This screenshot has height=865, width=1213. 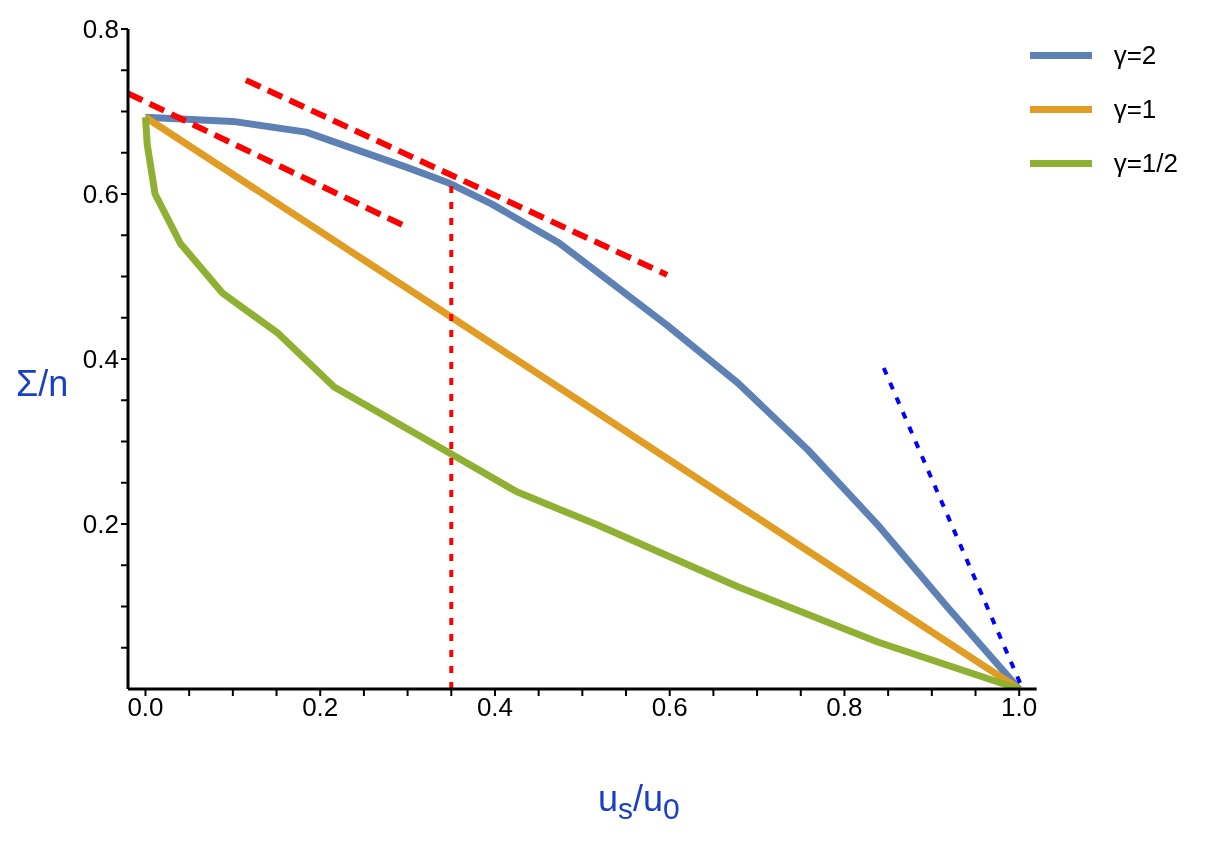 I want to click on x-tick-label: 1.0, so click(x=1019, y=707).